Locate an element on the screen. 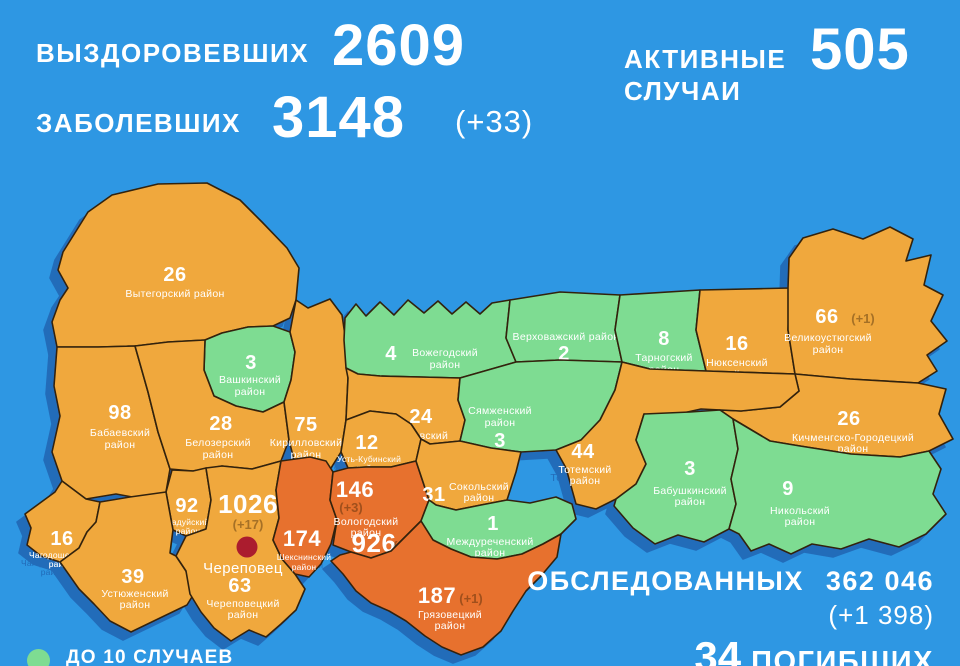 The image size is (960, 666). district-name: Междуреченский is located at coordinates (489, 542).